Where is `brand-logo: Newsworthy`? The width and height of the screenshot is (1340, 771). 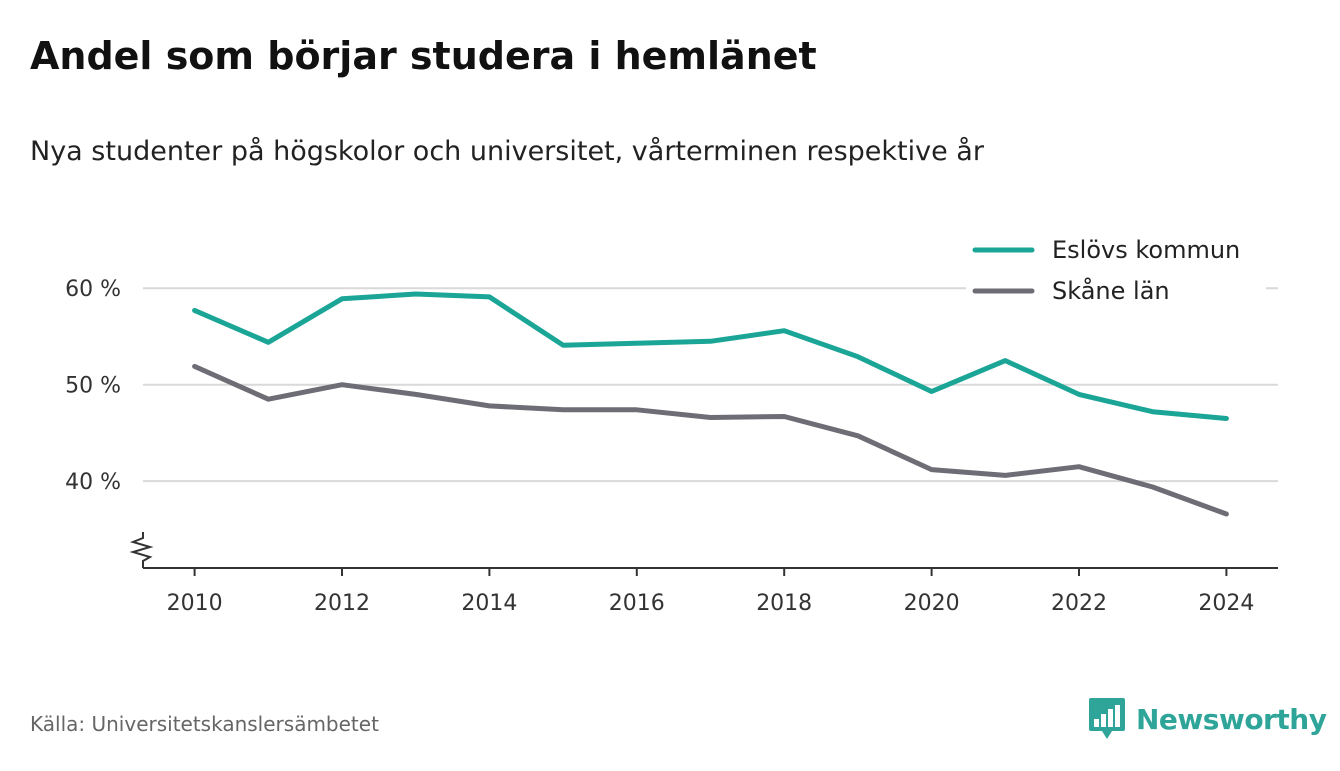
brand-logo: Newsworthy is located at coordinates (1207, 719).